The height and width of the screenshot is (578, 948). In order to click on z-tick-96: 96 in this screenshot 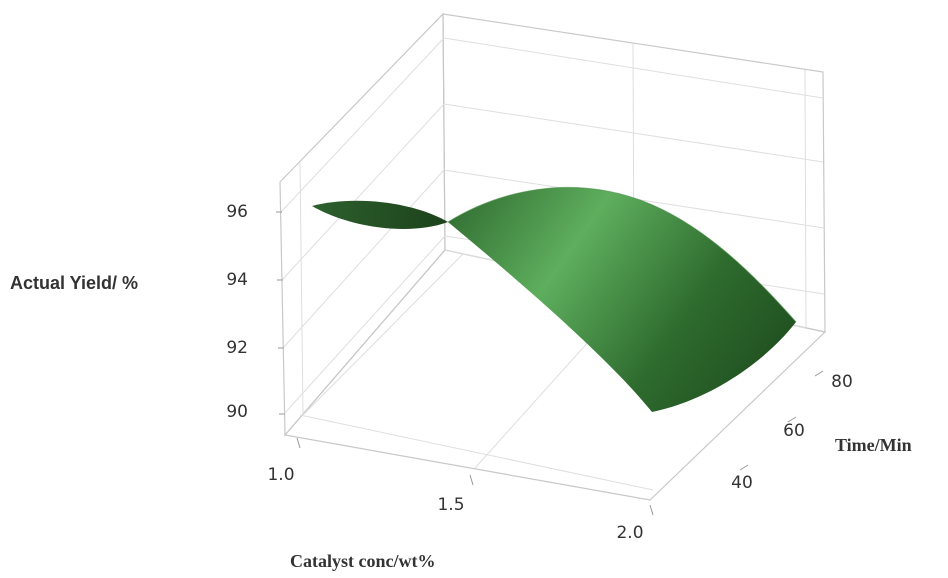, I will do `click(237, 212)`.